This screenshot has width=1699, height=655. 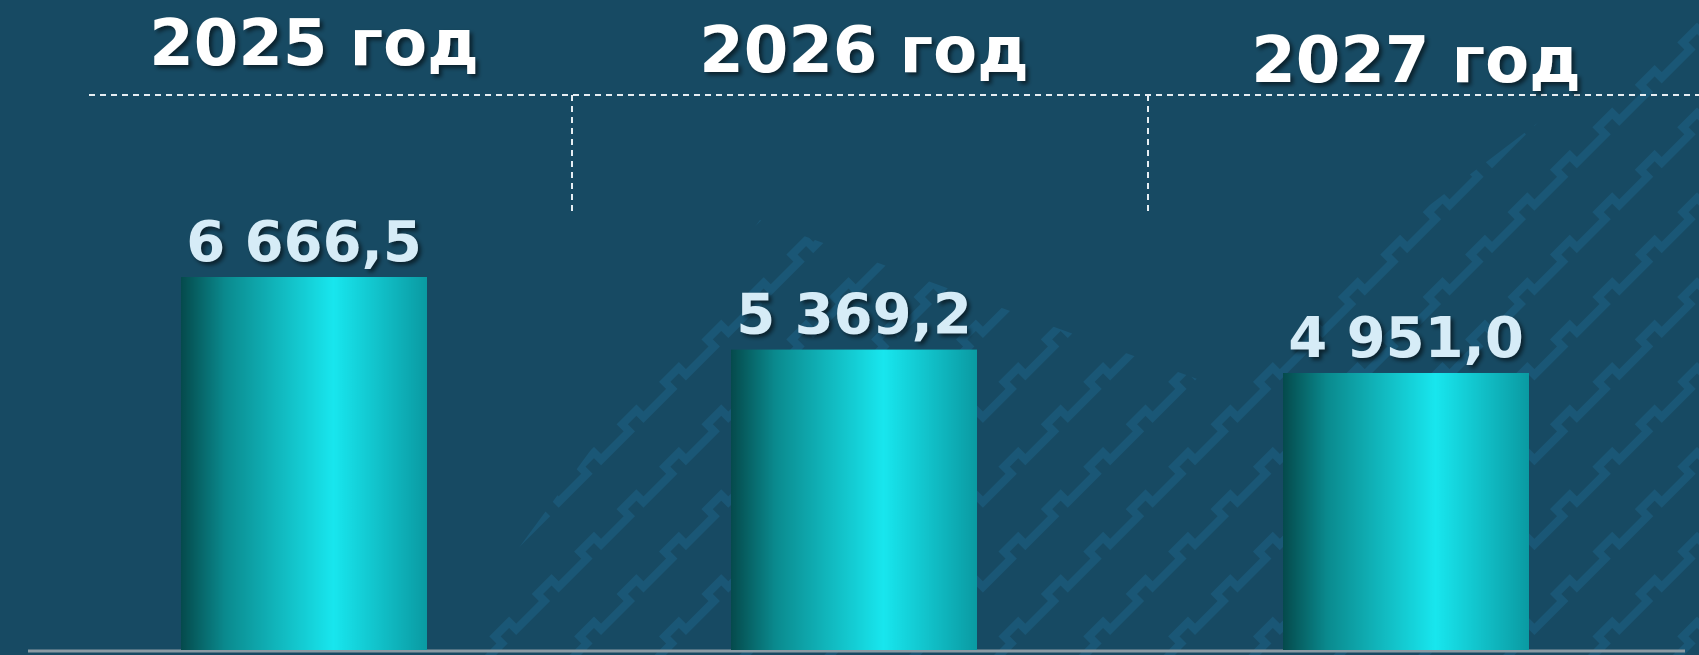 I want to click on category-label: 2027 год, so click(x=1416, y=61).